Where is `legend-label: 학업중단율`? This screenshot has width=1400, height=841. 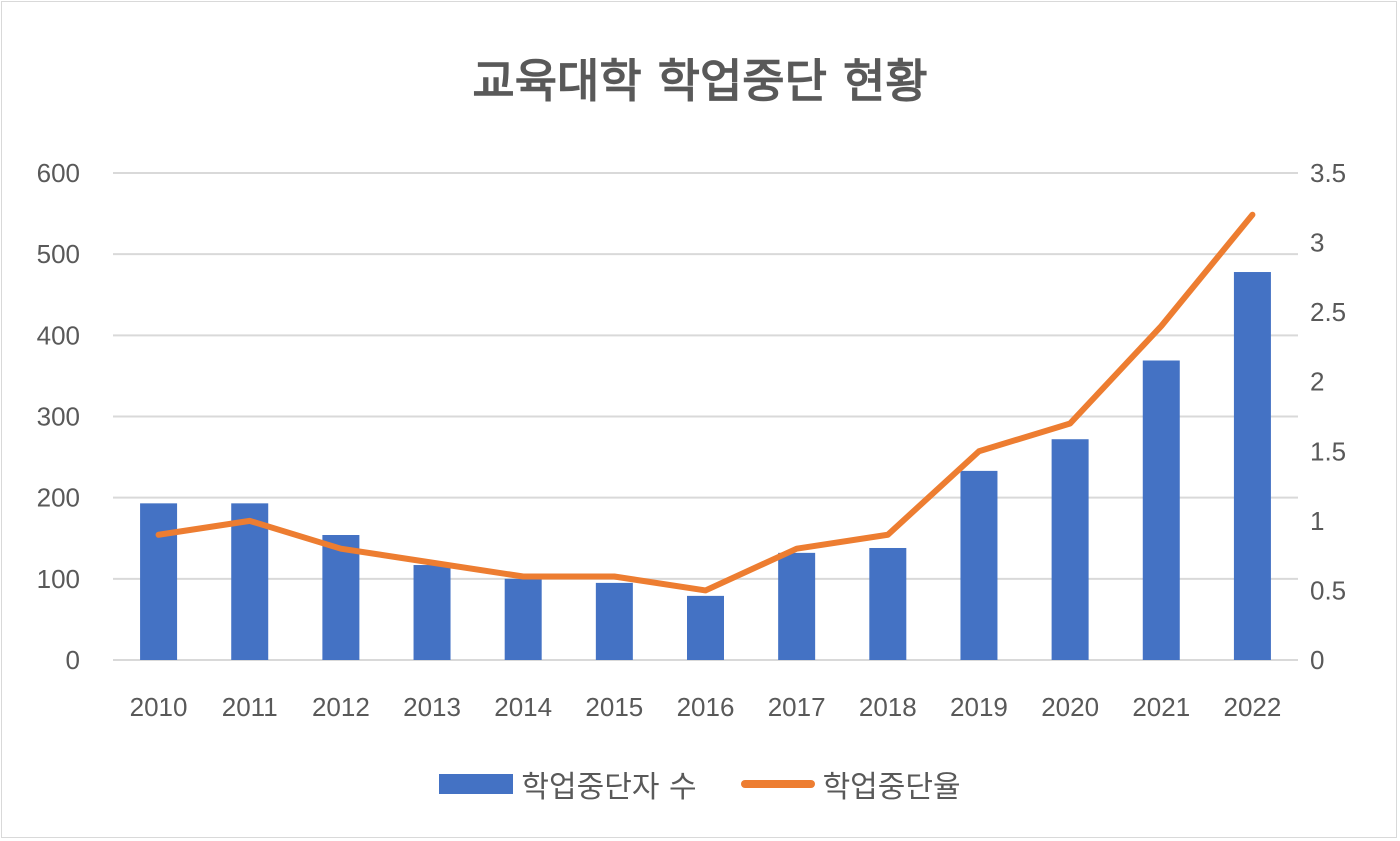
legend-label: 학업중단율 is located at coordinates (891, 787).